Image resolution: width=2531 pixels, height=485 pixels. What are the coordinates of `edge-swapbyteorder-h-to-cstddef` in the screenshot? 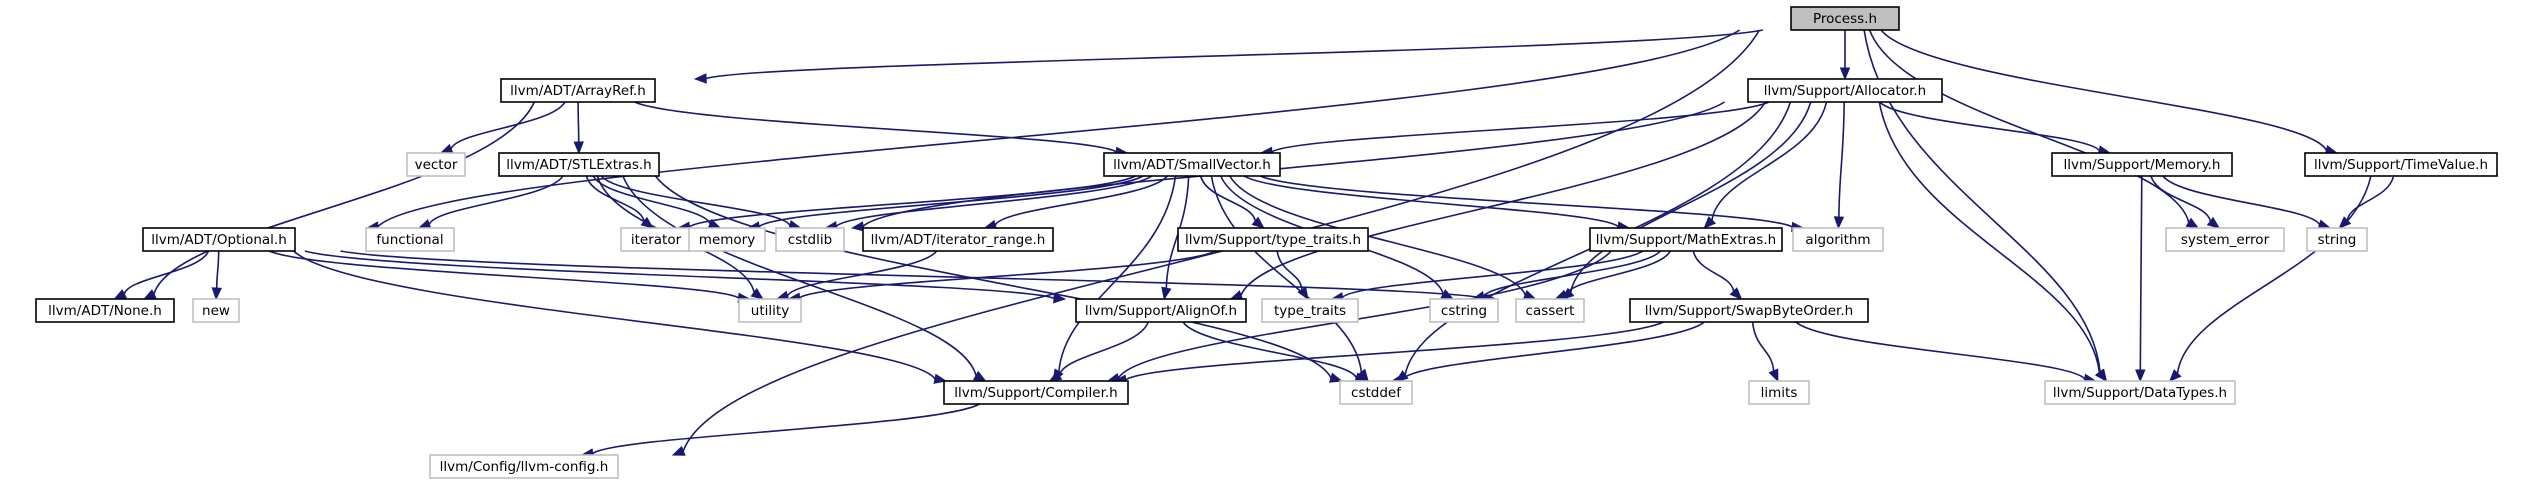 It's located at (1547, 353).